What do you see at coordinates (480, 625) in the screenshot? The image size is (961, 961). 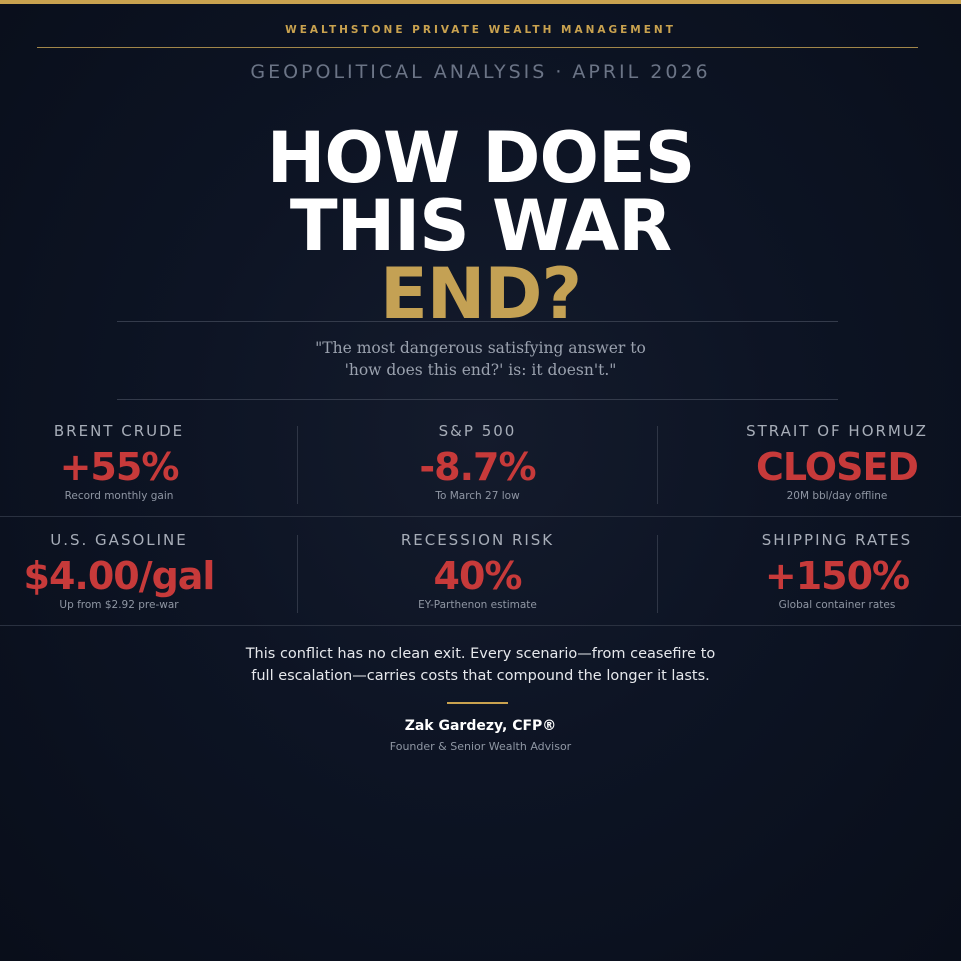 I see `stats-bottom-divider` at bounding box center [480, 625].